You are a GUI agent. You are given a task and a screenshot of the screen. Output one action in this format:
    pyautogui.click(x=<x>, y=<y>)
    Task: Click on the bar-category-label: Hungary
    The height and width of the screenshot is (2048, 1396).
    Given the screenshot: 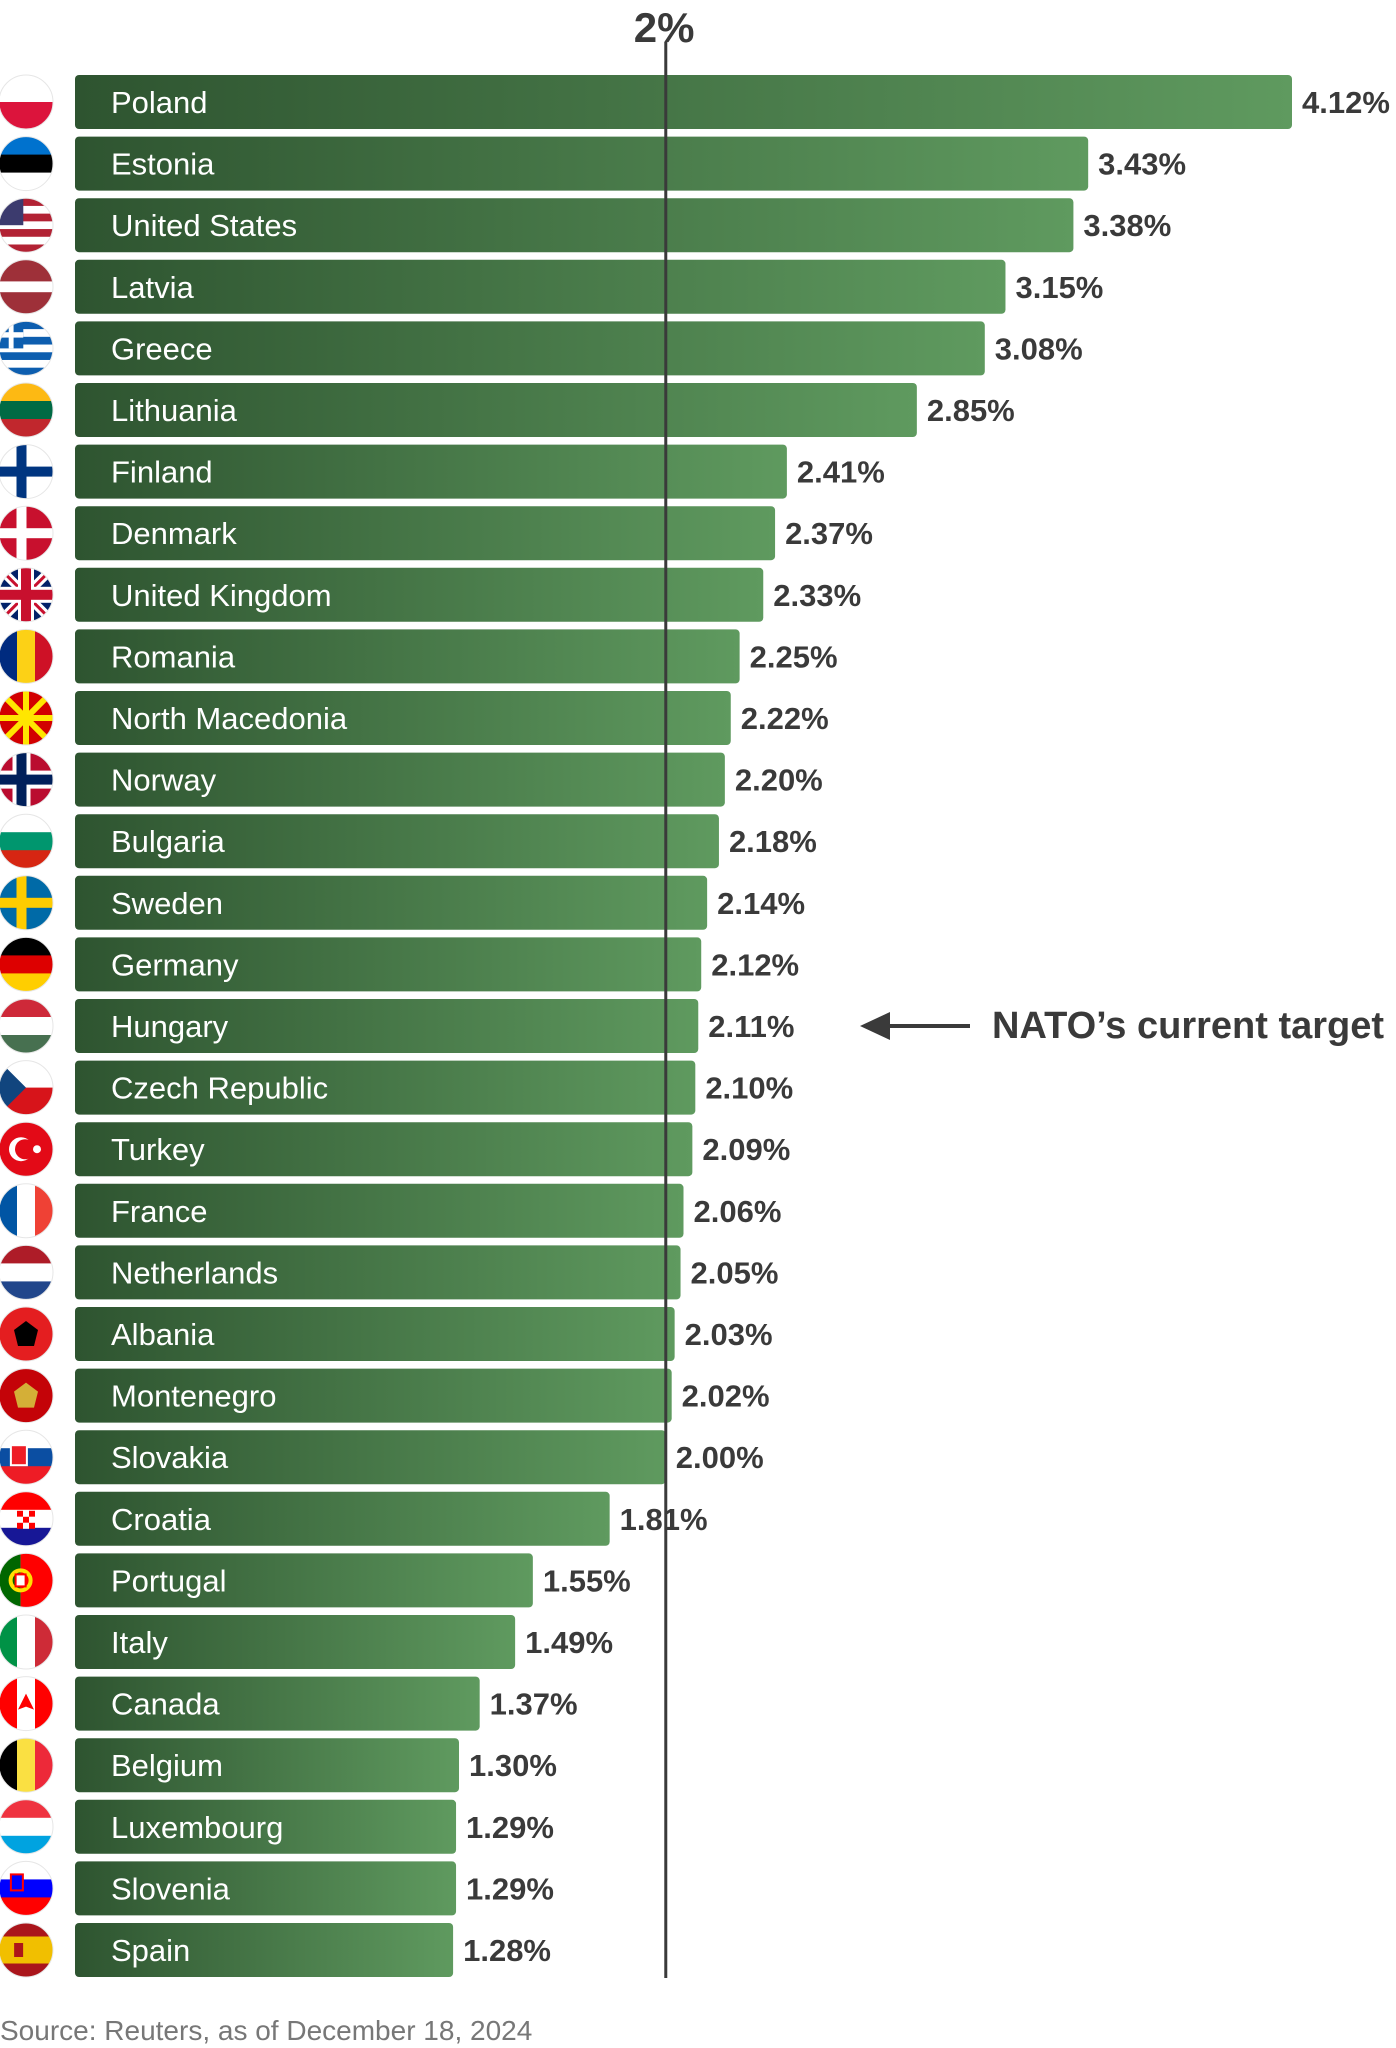 What is the action you would take?
    pyautogui.click(x=170, y=1026)
    